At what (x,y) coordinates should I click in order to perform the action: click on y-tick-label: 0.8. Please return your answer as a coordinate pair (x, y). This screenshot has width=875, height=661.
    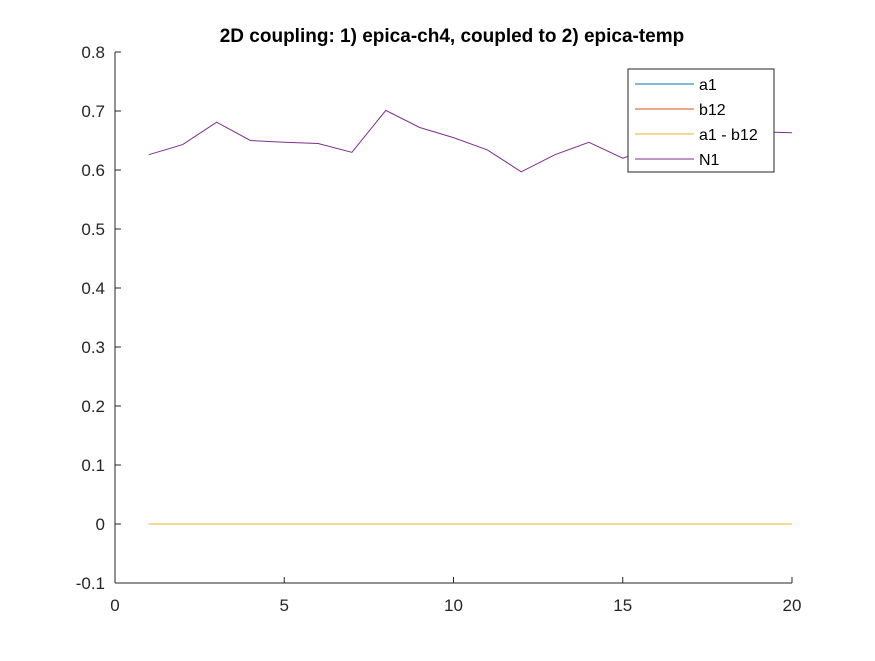
    Looking at the image, I should click on (93, 52).